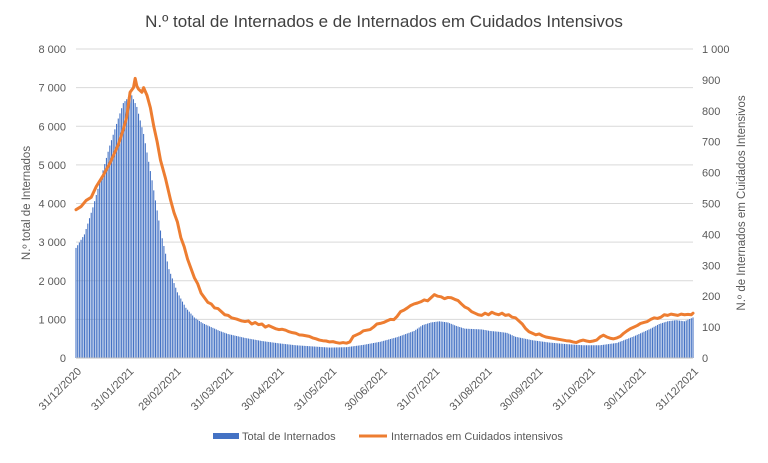 This screenshot has width=768, height=463. I want to click on y-tick-right: 700, so click(711, 143).